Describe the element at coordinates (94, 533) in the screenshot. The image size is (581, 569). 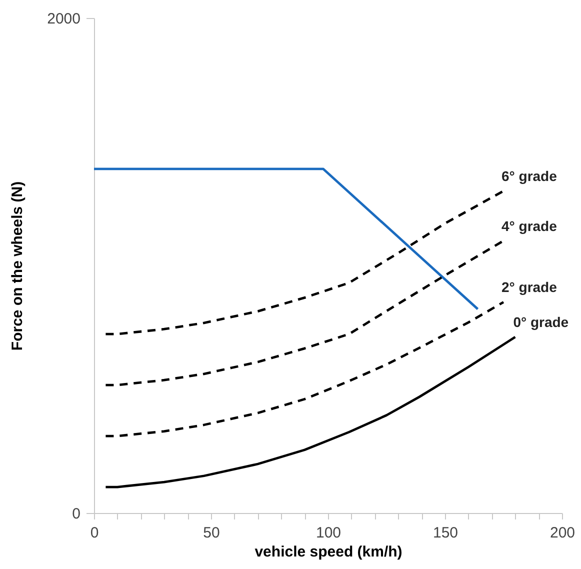
I see `x-tick-label: 0` at that location.